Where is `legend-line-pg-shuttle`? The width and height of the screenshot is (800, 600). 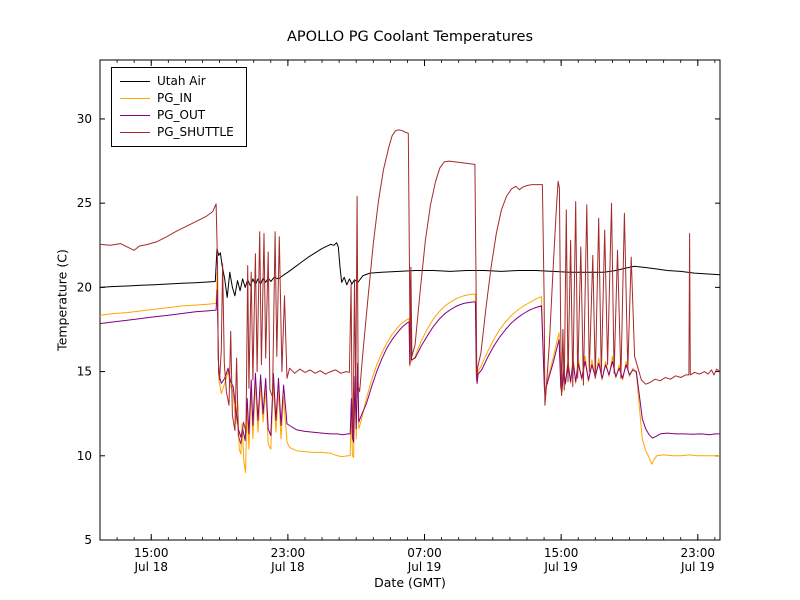
legend-line-pg-shuttle is located at coordinates (135, 132).